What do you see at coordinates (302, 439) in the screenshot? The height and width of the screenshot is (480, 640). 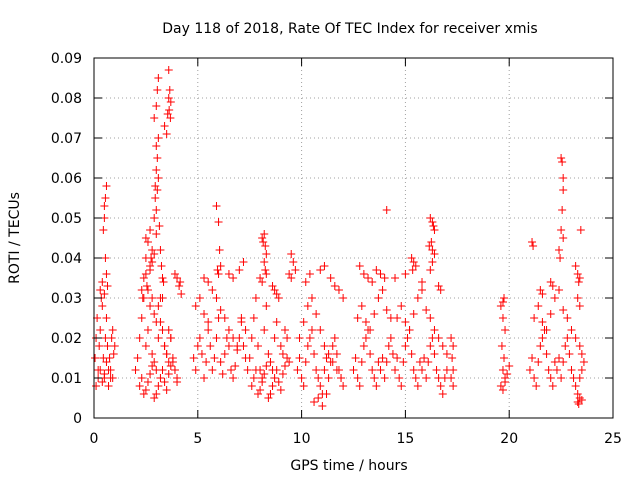 I see `x-tick-label: 10` at bounding box center [302, 439].